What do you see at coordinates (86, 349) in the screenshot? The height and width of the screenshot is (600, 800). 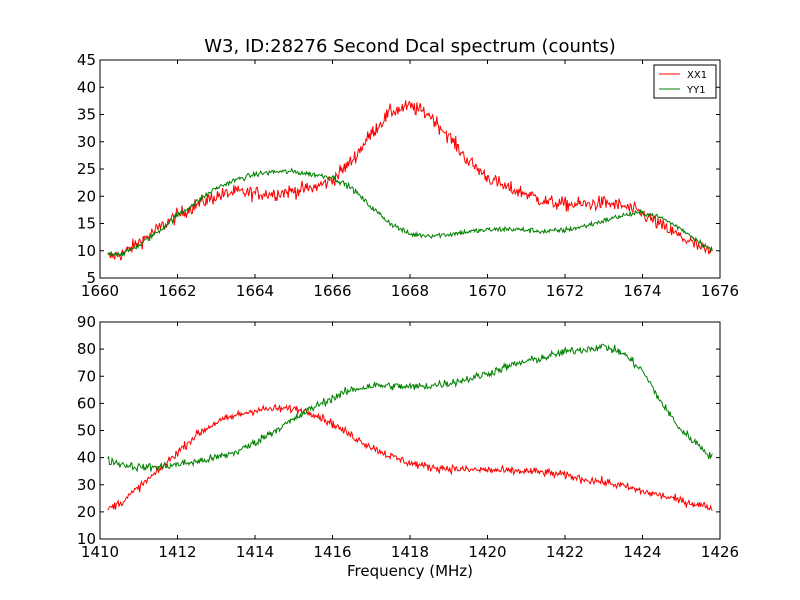 I see `y-tick-label: 80` at bounding box center [86, 349].